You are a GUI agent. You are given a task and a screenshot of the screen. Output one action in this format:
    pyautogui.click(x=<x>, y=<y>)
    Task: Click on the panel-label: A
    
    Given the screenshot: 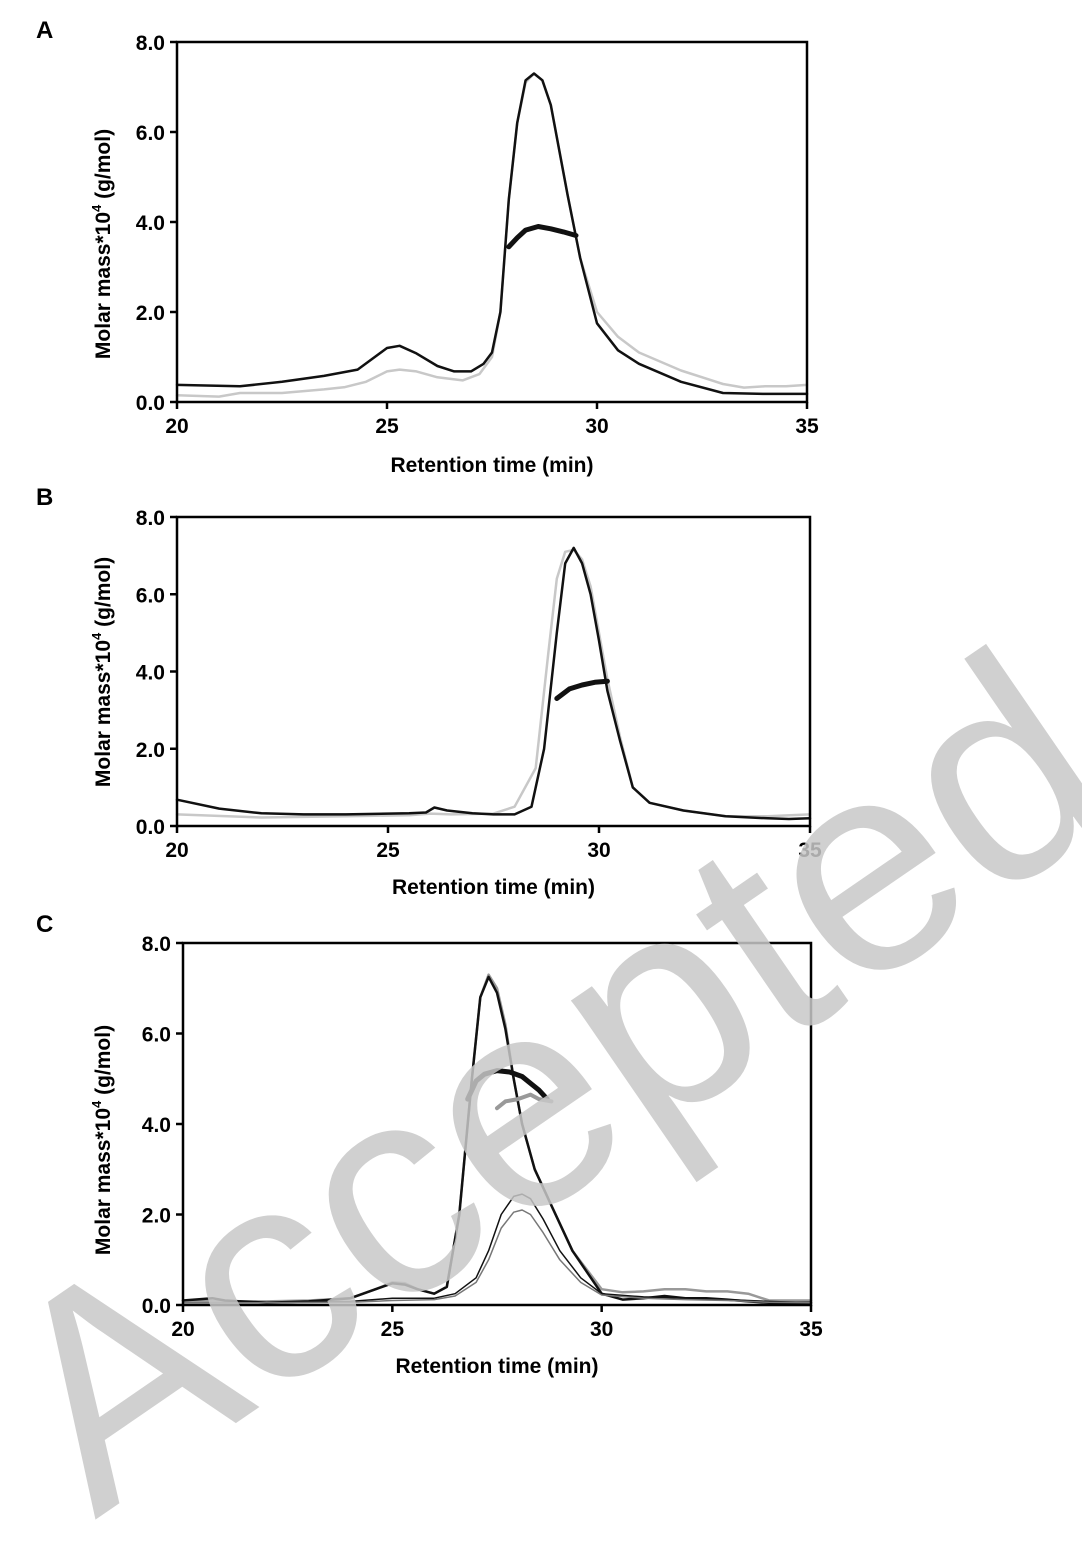 What is the action you would take?
    pyautogui.click(x=44, y=30)
    